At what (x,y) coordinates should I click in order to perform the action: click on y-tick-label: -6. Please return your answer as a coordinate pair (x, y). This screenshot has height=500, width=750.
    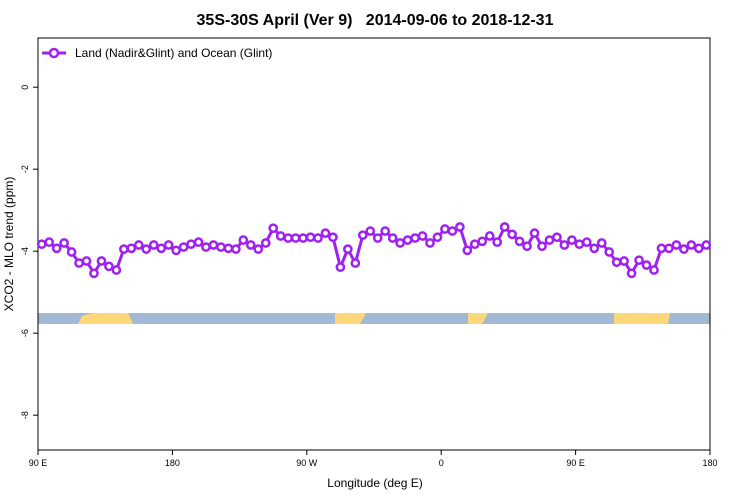
    Looking at the image, I should click on (25, 333).